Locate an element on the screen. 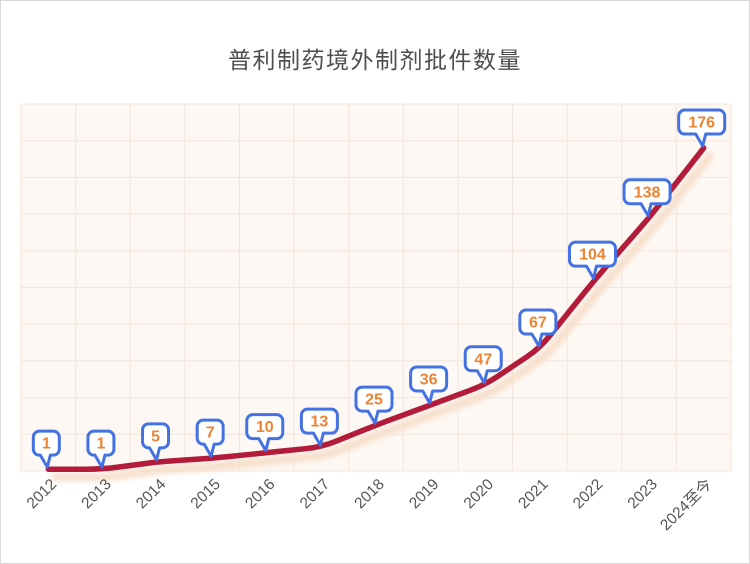 This screenshot has width=750, height=564. data-label-value: 176 is located at coordinates (701, 123).